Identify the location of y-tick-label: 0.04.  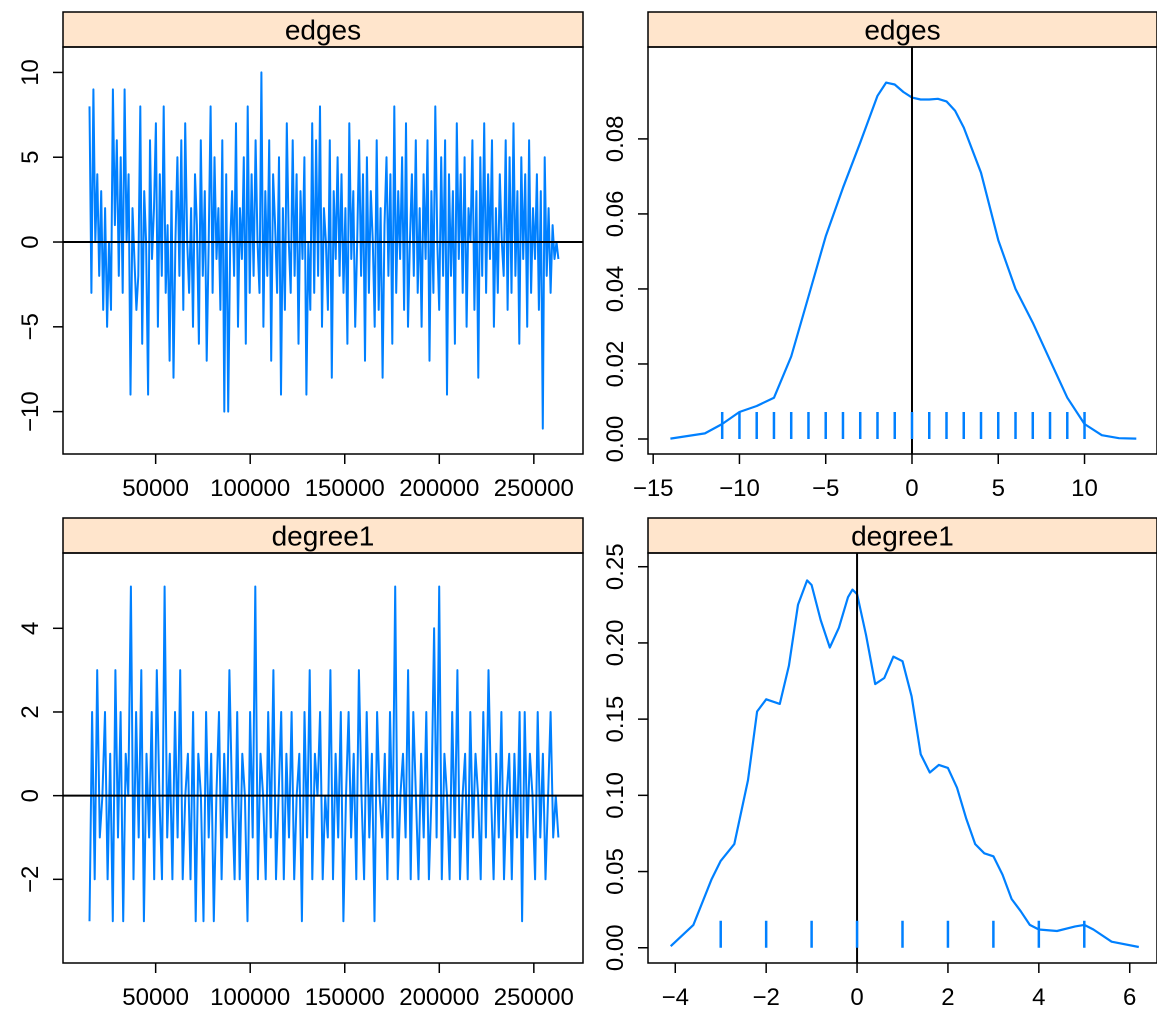
(615, 289).